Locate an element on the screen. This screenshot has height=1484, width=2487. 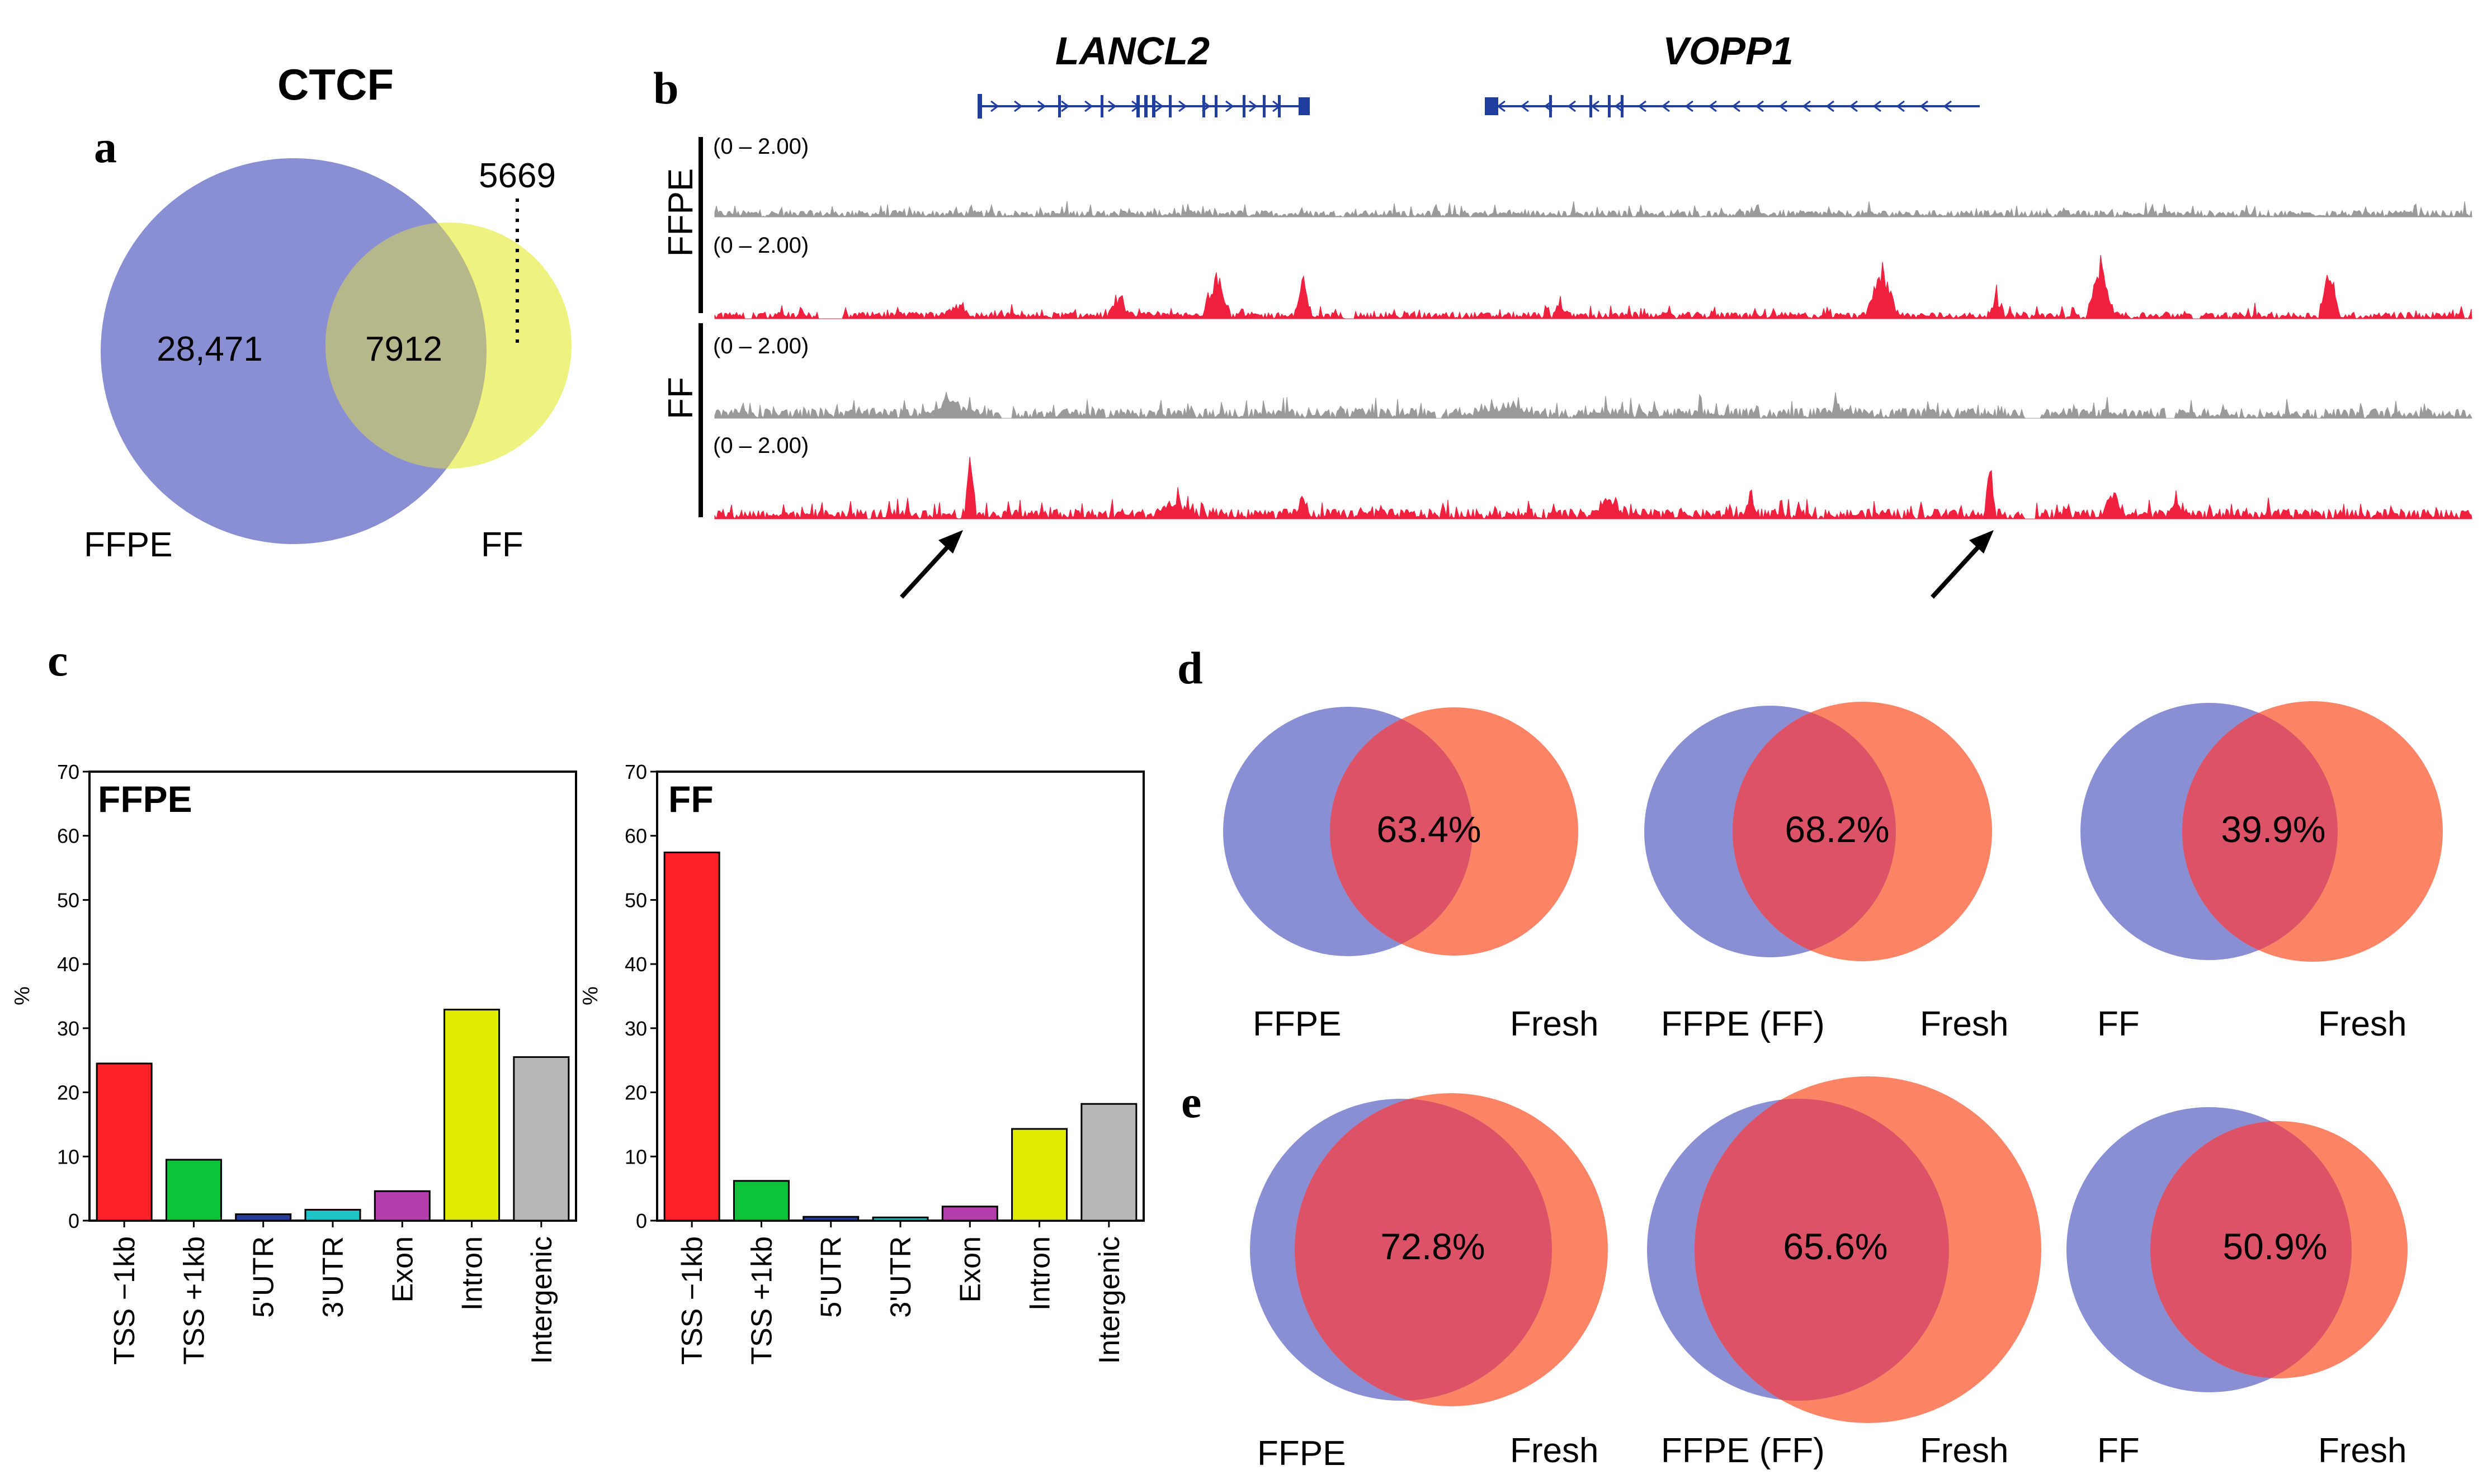
chart-ffpe-title: FFPE is located at coordinates (145, 799).